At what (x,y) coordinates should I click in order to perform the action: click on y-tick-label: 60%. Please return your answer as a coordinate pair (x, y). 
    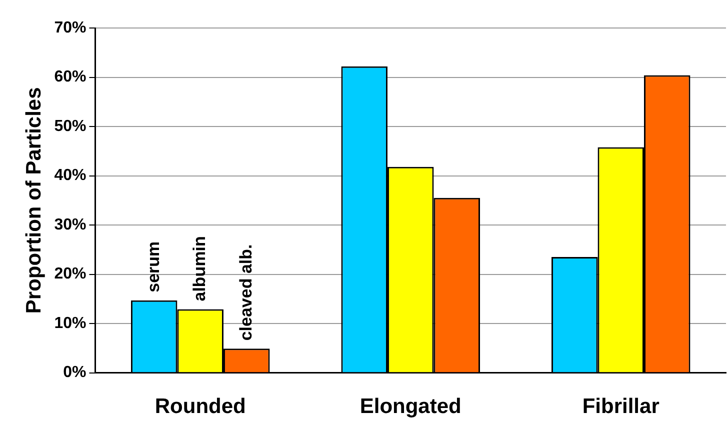
    Looking at the image, I should click on (70, 77).